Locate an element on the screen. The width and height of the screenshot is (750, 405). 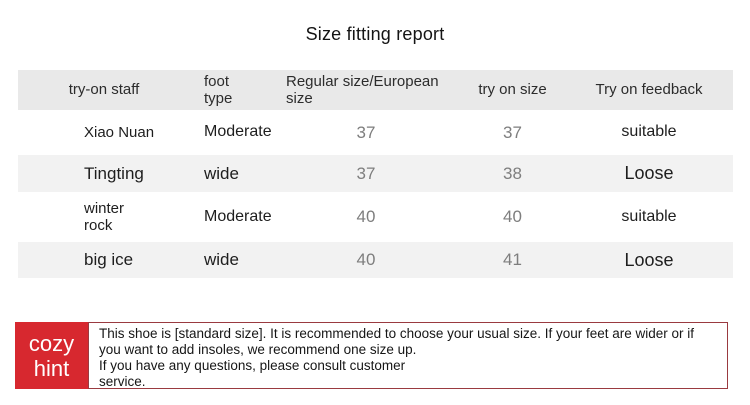
header-label: Try on feedback is located at coordinates (649, 90).